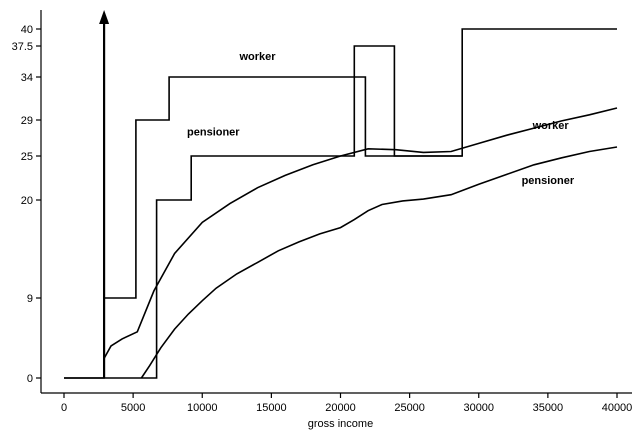  I want to click on x-tick-label: 5000, so click(133, 408).